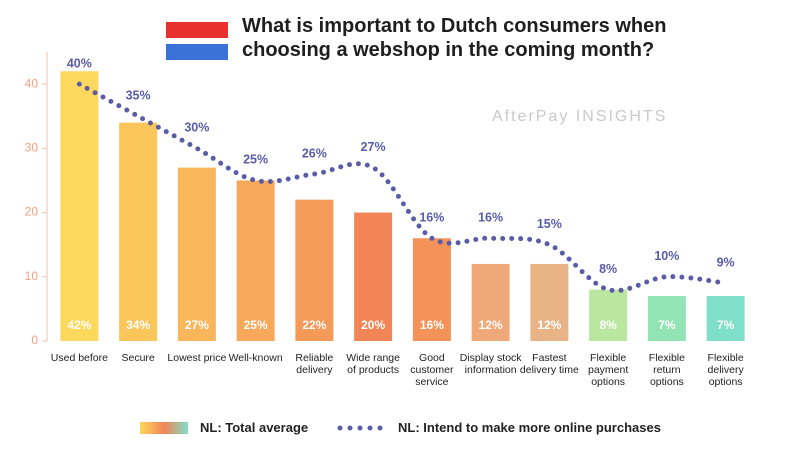 This screenshot has width=806, height=453. Describe the element at coordinates (608, 269) in the screenshot. I see `line-value-label: 8%` at that location.